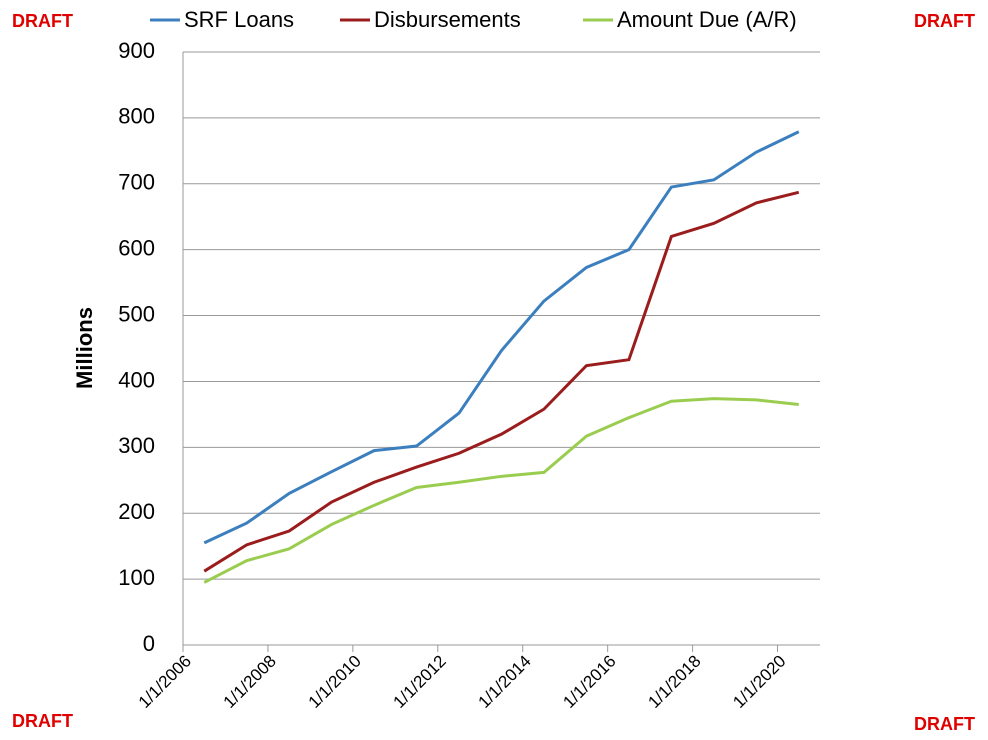 The width and height of the screenshot is (988, 740). What do you see at coordinates (136, 511) in the screenshot?
I see `y-tick-label: 200` at bounding box center [136, 511].